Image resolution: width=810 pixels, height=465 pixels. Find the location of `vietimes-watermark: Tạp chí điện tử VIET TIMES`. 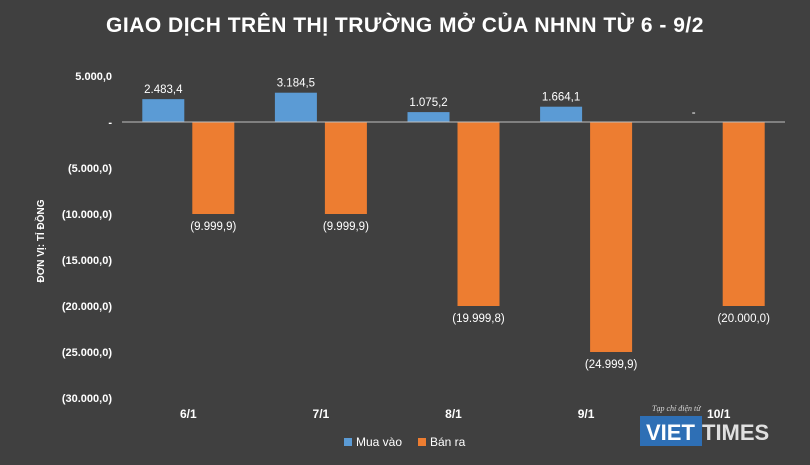

vietimes-watermark: Tạp chí điện tử VIET TIMES is located at coordinates (704, 425).